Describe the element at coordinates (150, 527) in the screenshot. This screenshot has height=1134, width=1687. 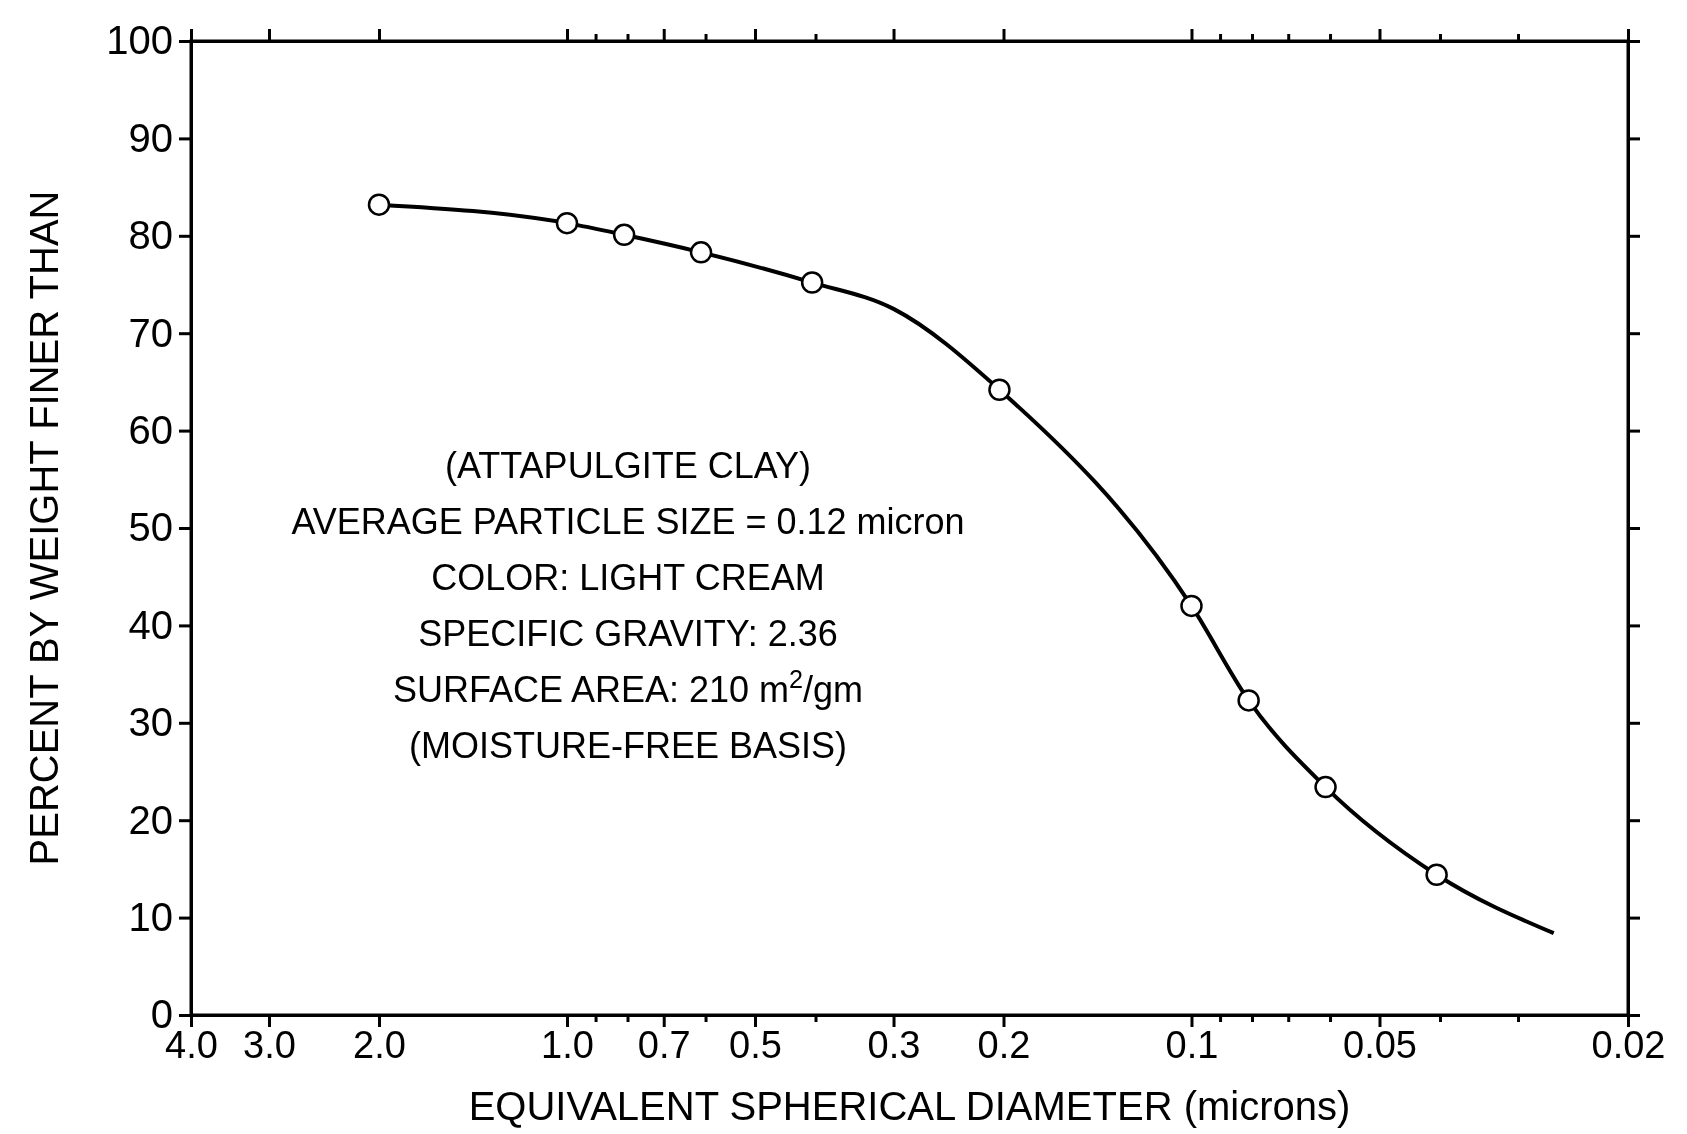
I see `y-tick-label: 50` at that location.